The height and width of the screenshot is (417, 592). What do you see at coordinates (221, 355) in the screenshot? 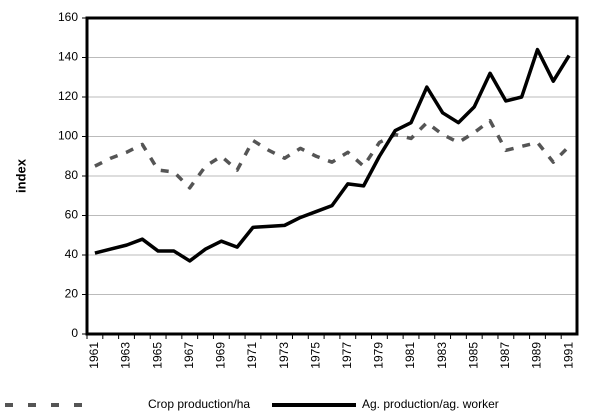
I see `x-tick-label: 1969` at bounding box center [221, 355].